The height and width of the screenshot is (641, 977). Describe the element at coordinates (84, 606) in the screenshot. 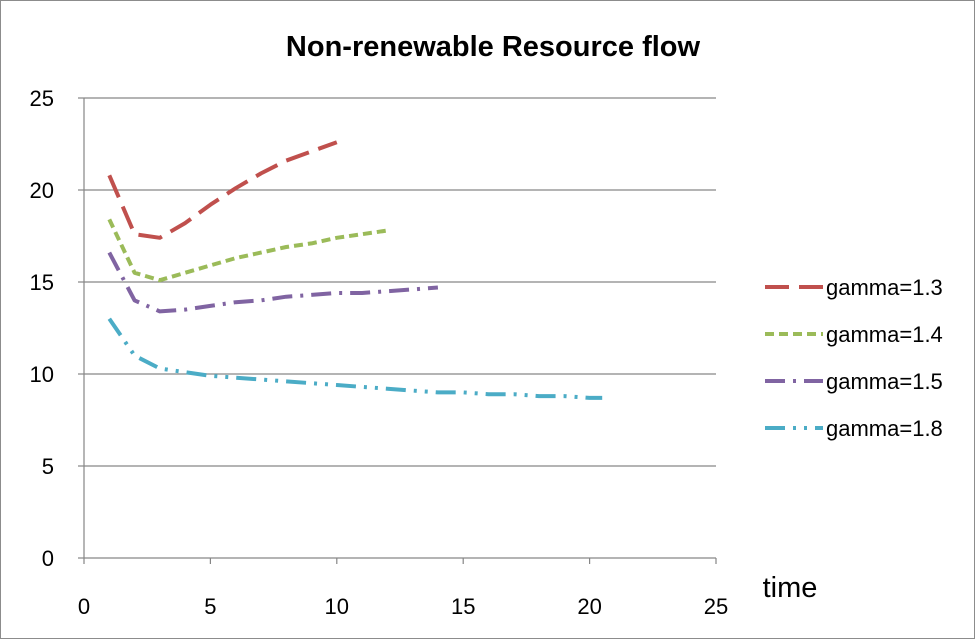

I see `x-tick-label: 0` at that location.